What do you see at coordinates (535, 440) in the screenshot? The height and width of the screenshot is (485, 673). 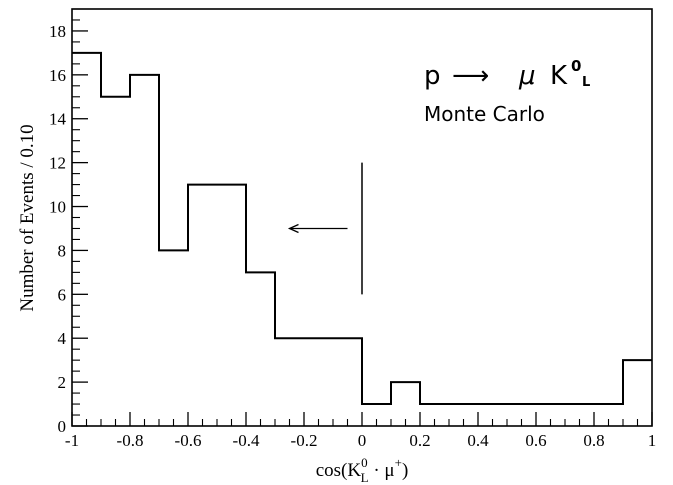 I see `x-tick-label: 0.6` at bounding box center [535, 440].